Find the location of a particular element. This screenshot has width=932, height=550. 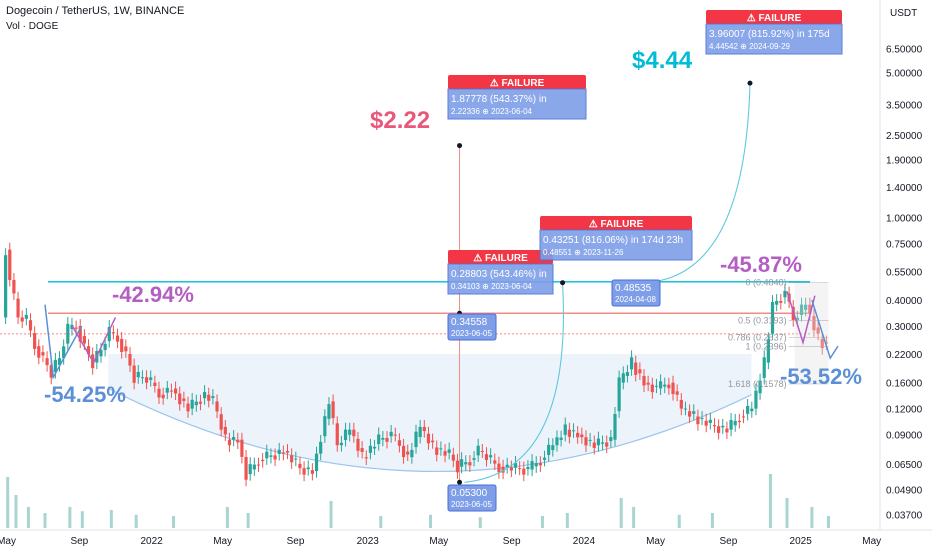

projection-point is located at coordinates (563, 283).